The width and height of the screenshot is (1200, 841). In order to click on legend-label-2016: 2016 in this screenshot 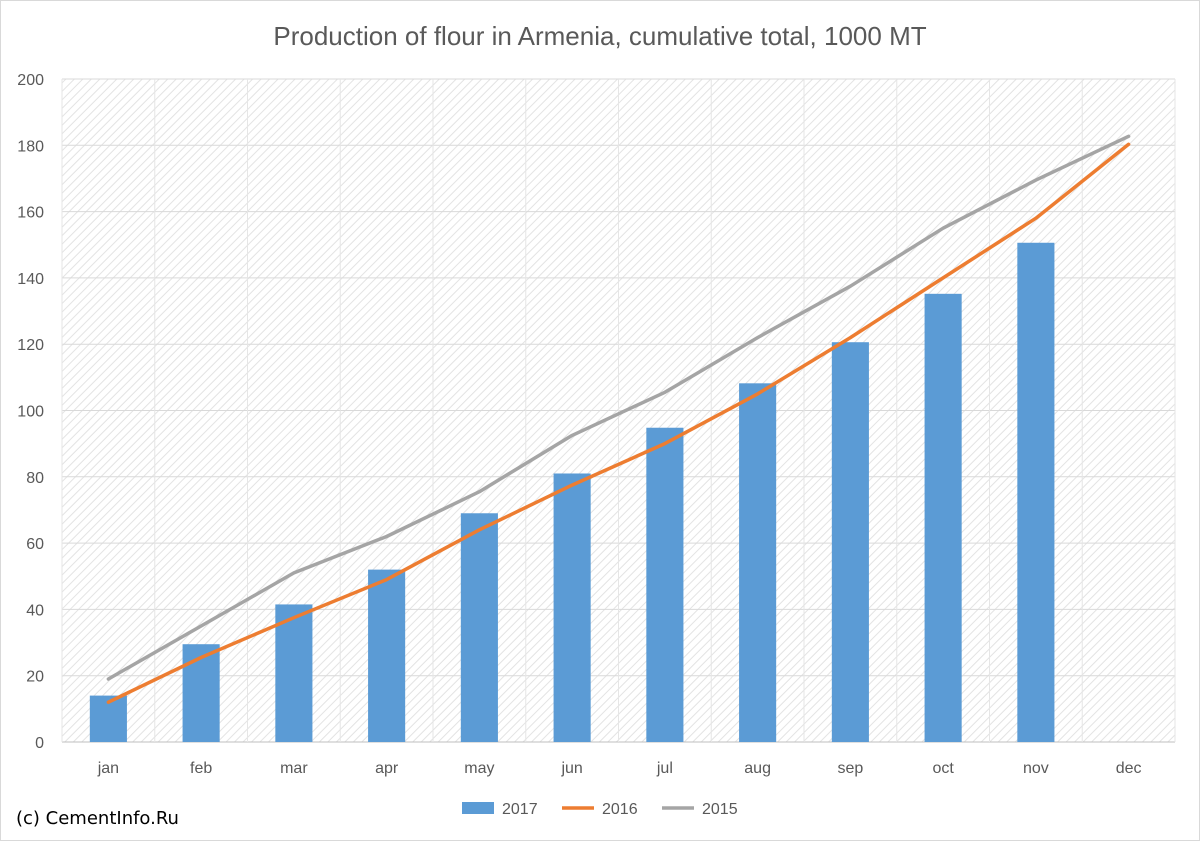, I will do `click(620, 809)`.